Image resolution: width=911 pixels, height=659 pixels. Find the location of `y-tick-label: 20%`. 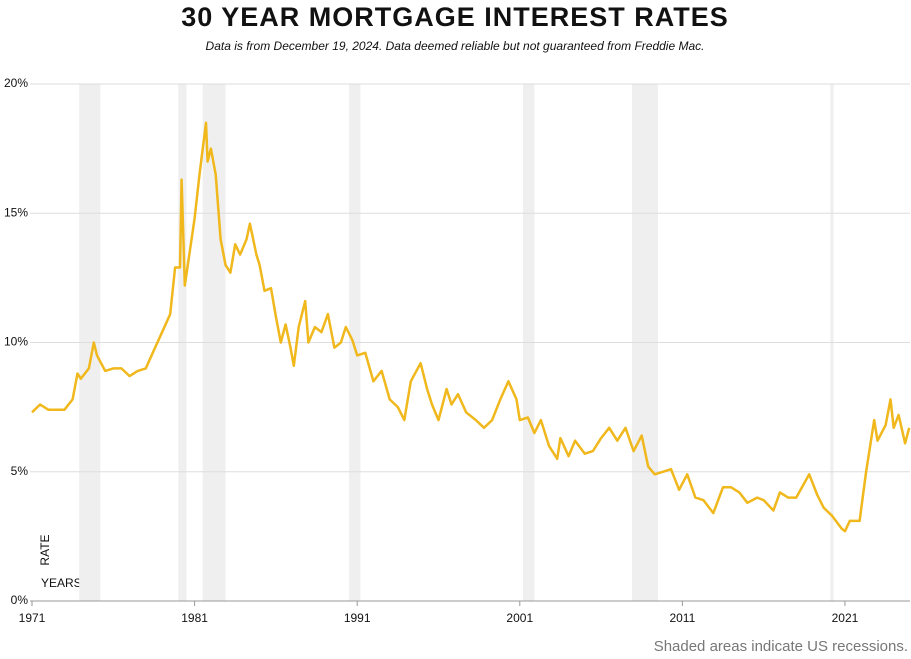

y-tick-label: 20% is located at coordinates (16, 83).